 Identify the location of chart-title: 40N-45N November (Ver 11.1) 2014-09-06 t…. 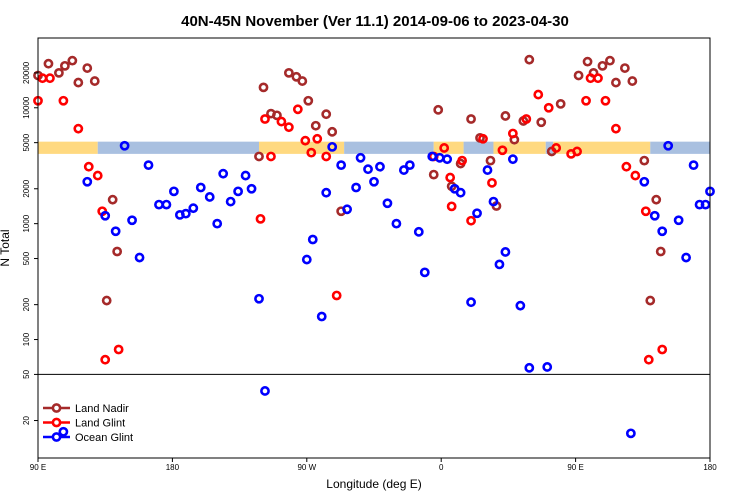
(375, 21).